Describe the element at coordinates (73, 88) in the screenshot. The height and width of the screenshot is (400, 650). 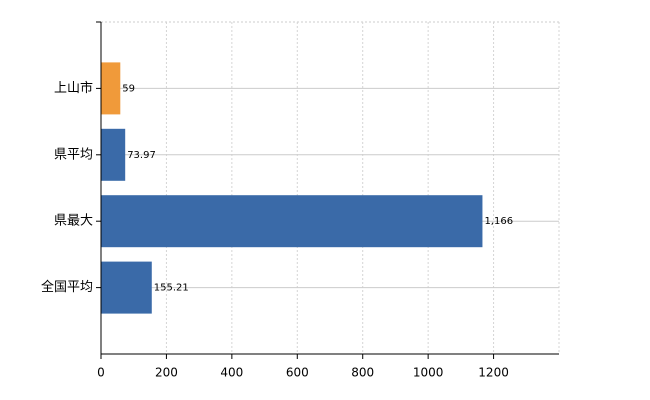
I see `y-tick-label: 上山市` at that location.